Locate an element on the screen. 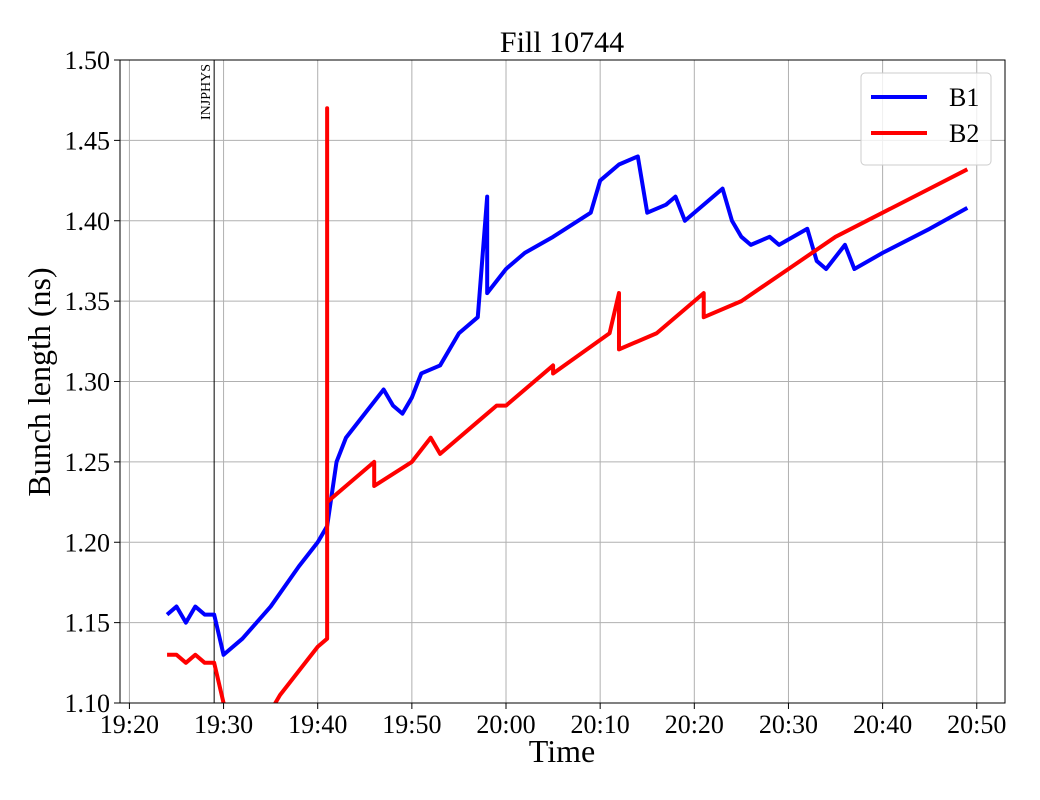 The height and width of the screenshot is (800, 1040). y-tick-label: 1.30 is located at coordinates (88, 382).